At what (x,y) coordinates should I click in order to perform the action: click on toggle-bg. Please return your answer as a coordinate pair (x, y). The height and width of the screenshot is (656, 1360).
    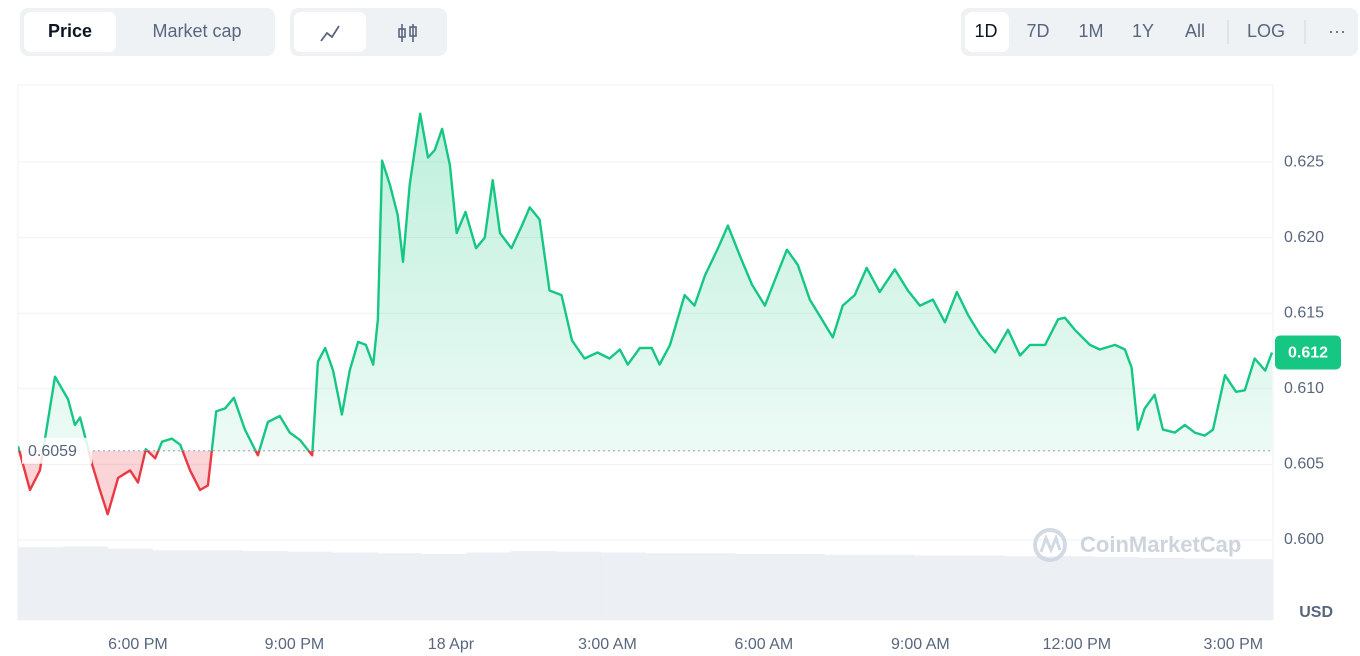
    Looking at the image, I should click on (1159, 32).